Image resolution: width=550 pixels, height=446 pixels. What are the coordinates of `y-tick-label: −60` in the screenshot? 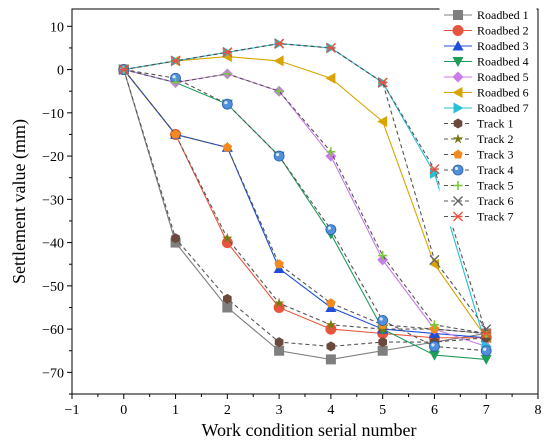 It's located at (53, 330).